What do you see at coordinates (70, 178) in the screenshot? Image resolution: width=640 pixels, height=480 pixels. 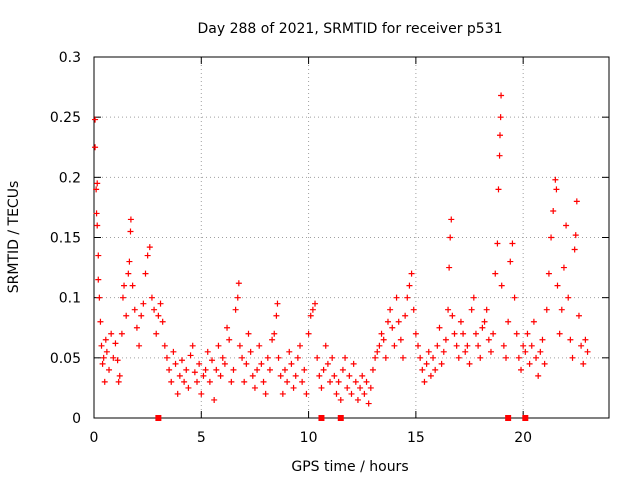 I see `y-tick-label: 0.2` at bounding box center [70, 178].